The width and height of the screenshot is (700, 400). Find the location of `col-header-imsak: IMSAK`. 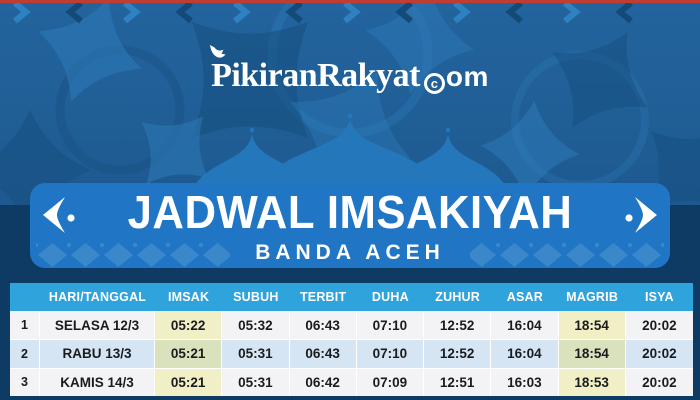

col-header-imsak: IMSAK is located at coordinates (189, 297).